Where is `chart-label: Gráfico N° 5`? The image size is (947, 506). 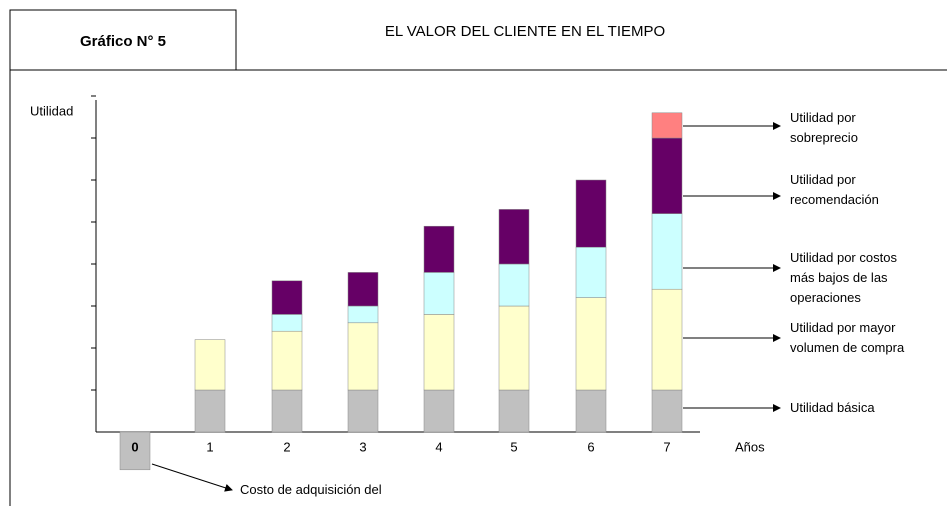
chart-label: Gráfico N° 5 is located at coordinates (123, 41).